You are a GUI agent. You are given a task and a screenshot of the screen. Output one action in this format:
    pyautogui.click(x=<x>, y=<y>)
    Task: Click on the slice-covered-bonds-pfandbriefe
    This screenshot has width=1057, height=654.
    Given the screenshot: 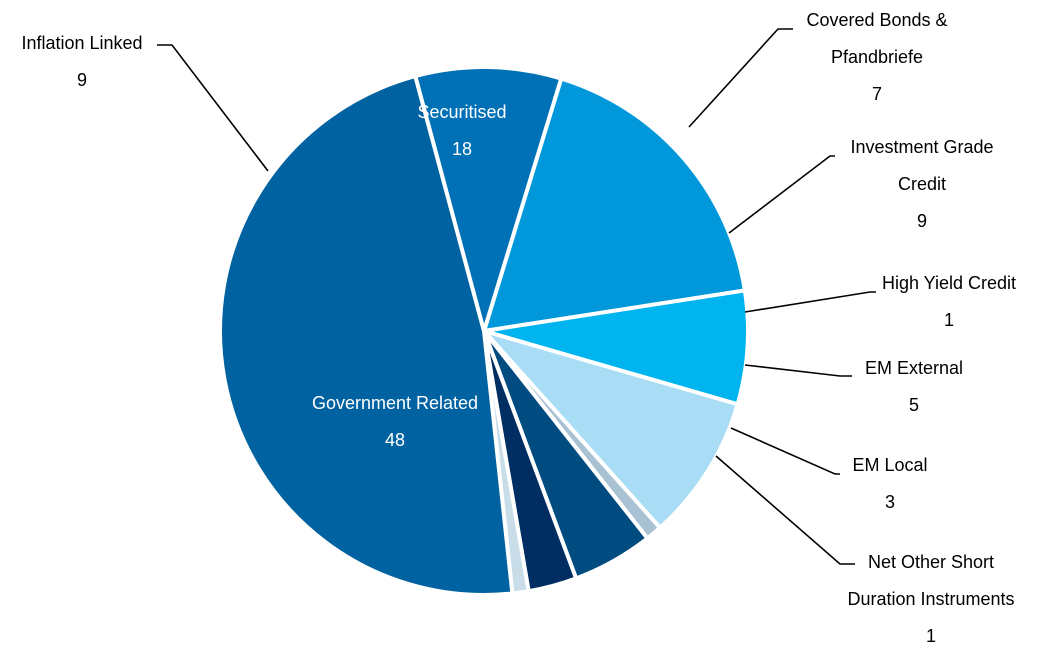 What is the action you would take?
    pyautogui.click(x=616, y=347)
    